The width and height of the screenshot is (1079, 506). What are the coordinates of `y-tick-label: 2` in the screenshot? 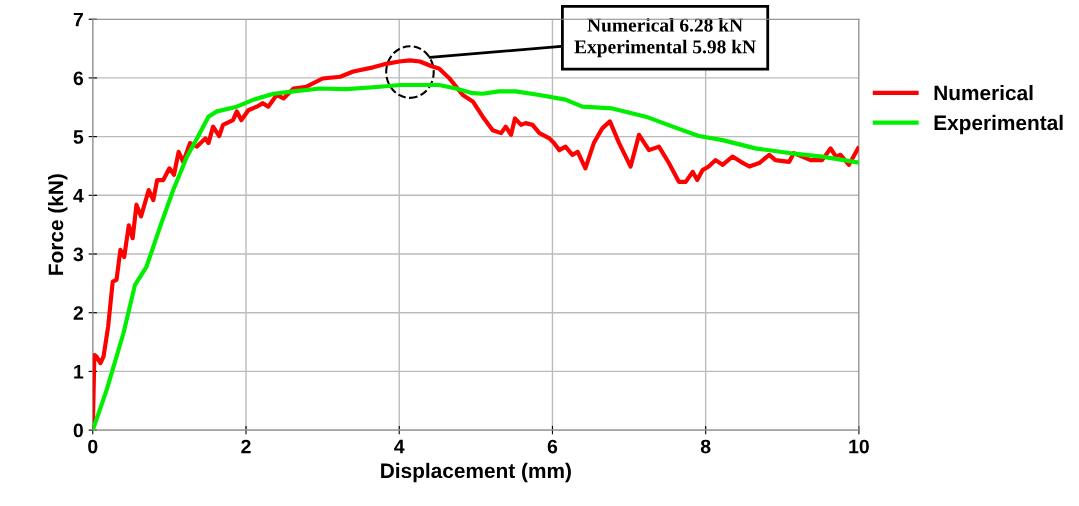 It's located at (78, 313).